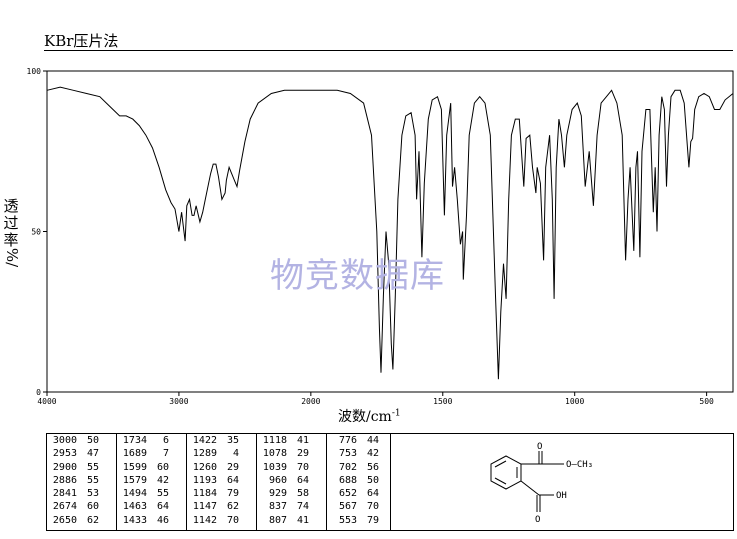 The height and width of the screenshot is (539, 737). I want to click on x-label-exponent: -1, so click(396, 413).